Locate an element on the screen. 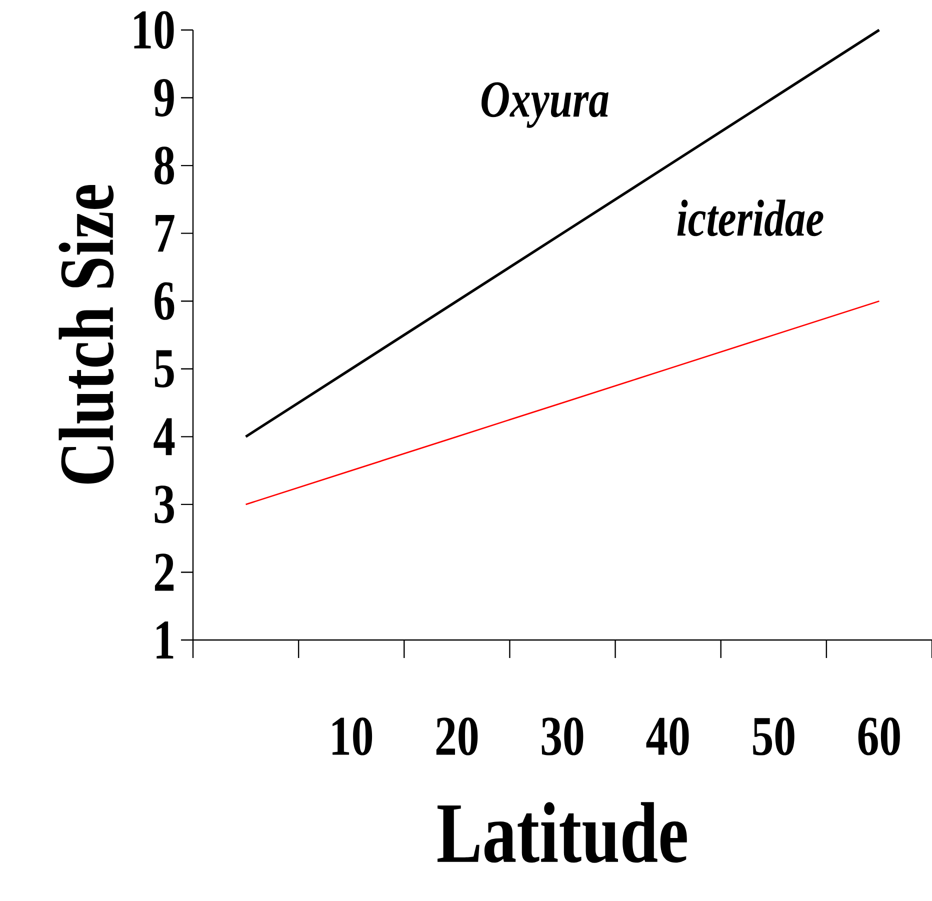  y-axis-title: Clutch Size is located at coordinates (86, 334).